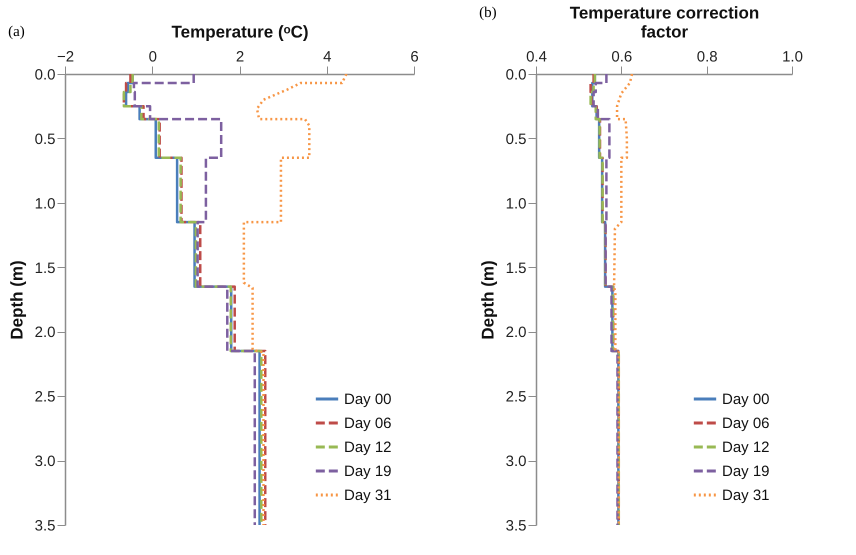 The image size is (856, 555). I want to click on x-tick-label: 4, so click(327, 57).